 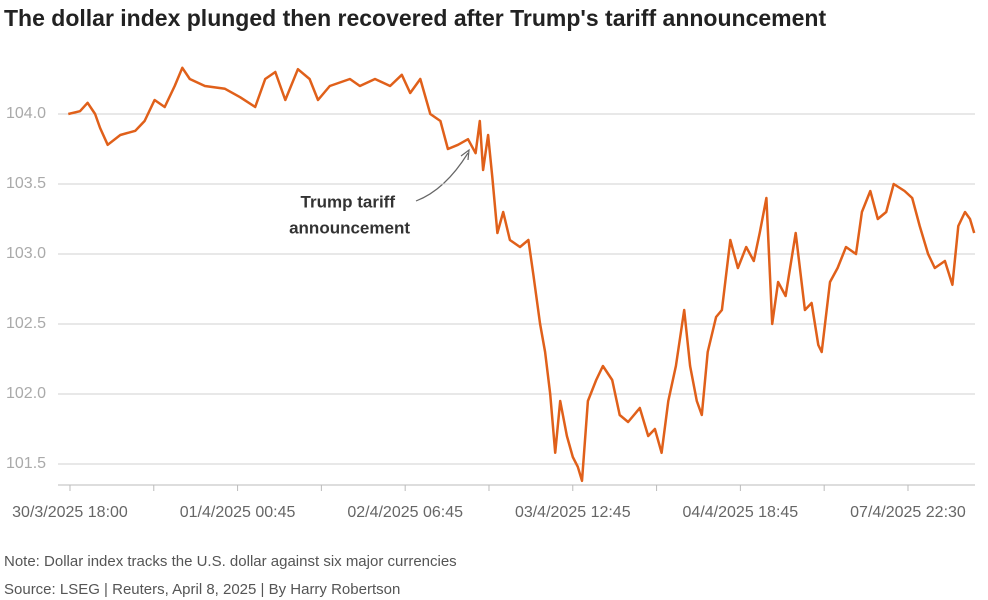 I want to click on annotation: Trump tariff, so click(x=348, y=201).